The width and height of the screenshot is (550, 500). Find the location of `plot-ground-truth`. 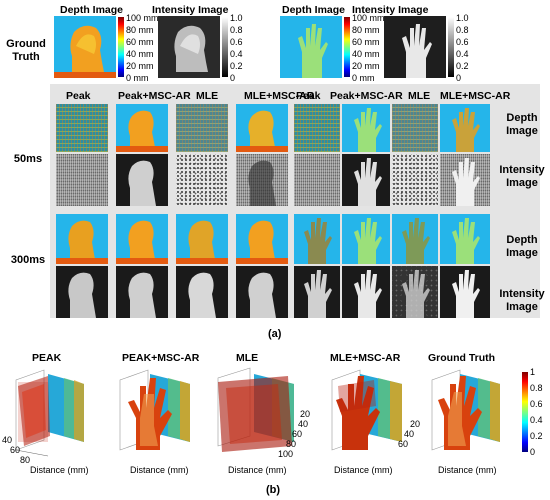

plot-ground-truth is located at coordinates (468, 412).